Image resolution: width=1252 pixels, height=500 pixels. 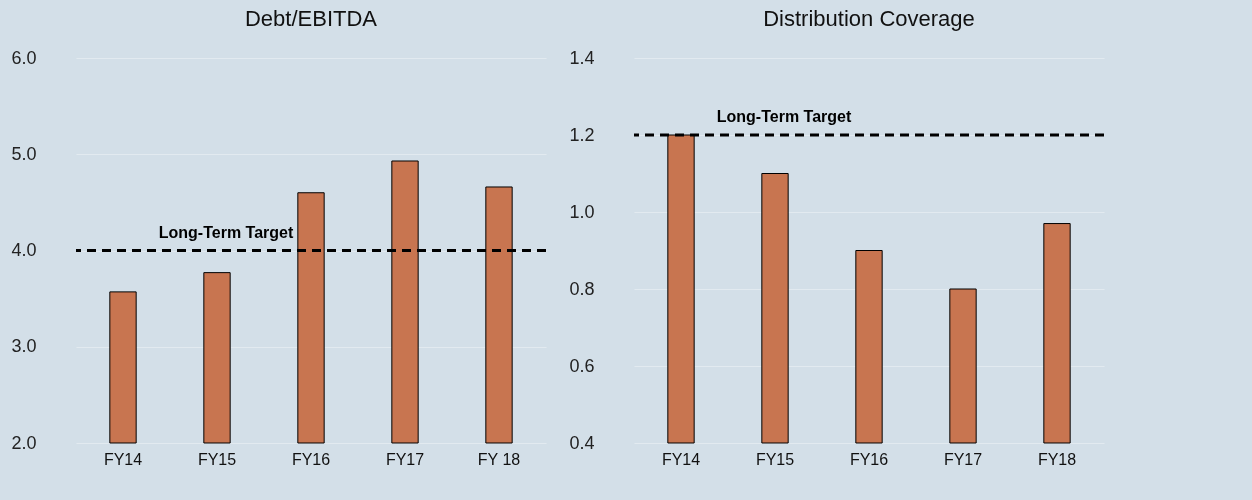 I want to click on y-tick-label: 4.0, so click(x=24, y=250).